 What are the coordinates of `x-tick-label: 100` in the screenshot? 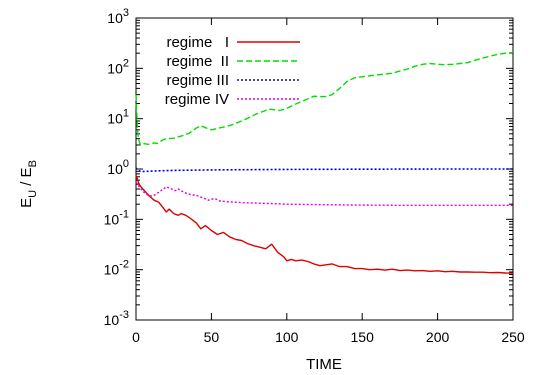 It's located at (287, 337).